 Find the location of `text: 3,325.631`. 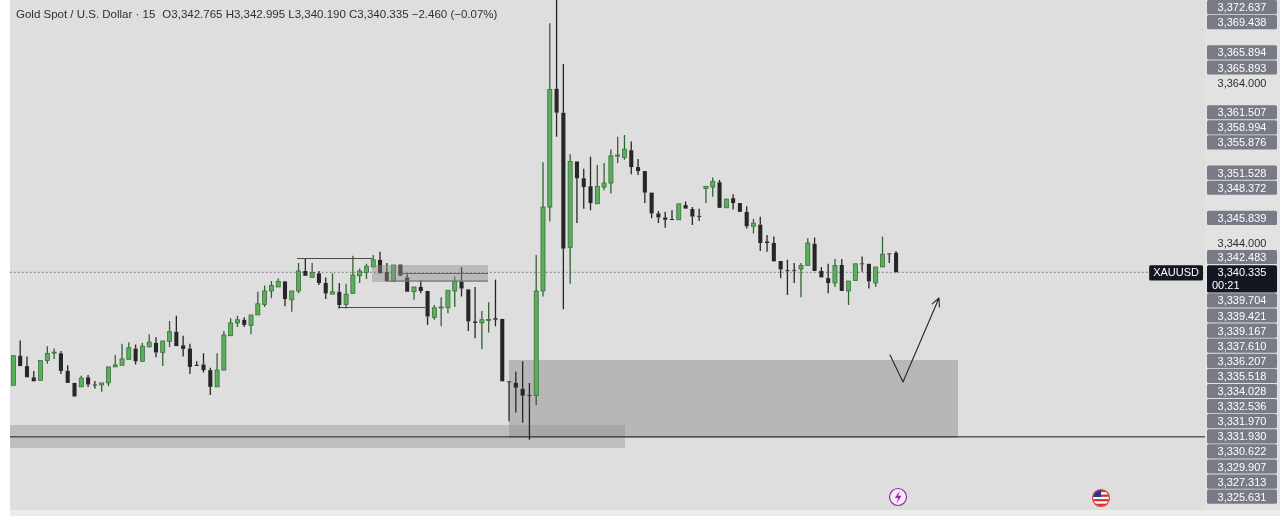

text: 3,325.631 is located at coordinates (1242, 496).